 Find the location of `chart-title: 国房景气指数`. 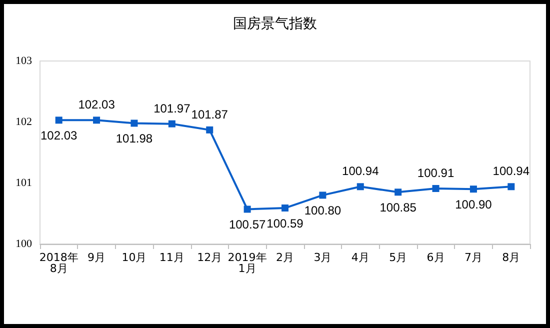

chart-title: 国房景气指数 is located at coordinates (275, 24).